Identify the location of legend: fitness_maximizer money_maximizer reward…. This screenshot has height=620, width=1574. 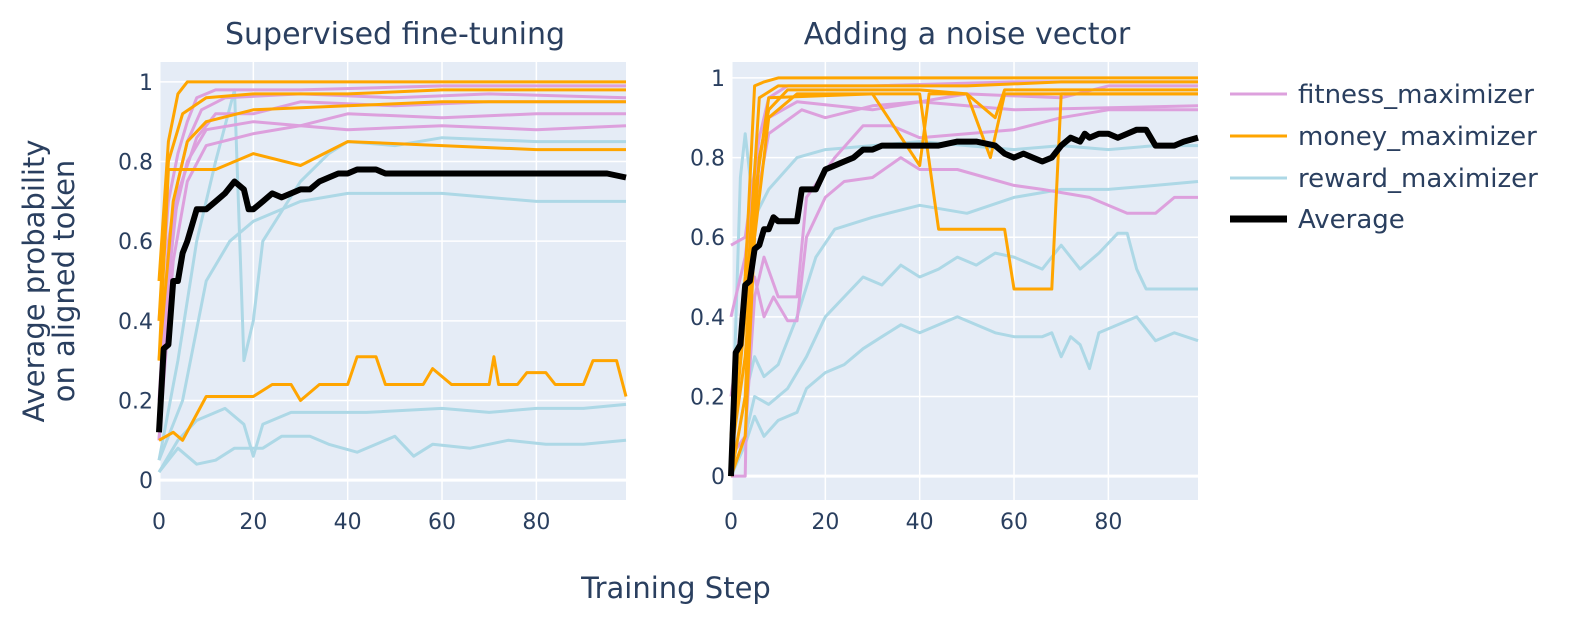
(1384, 157).